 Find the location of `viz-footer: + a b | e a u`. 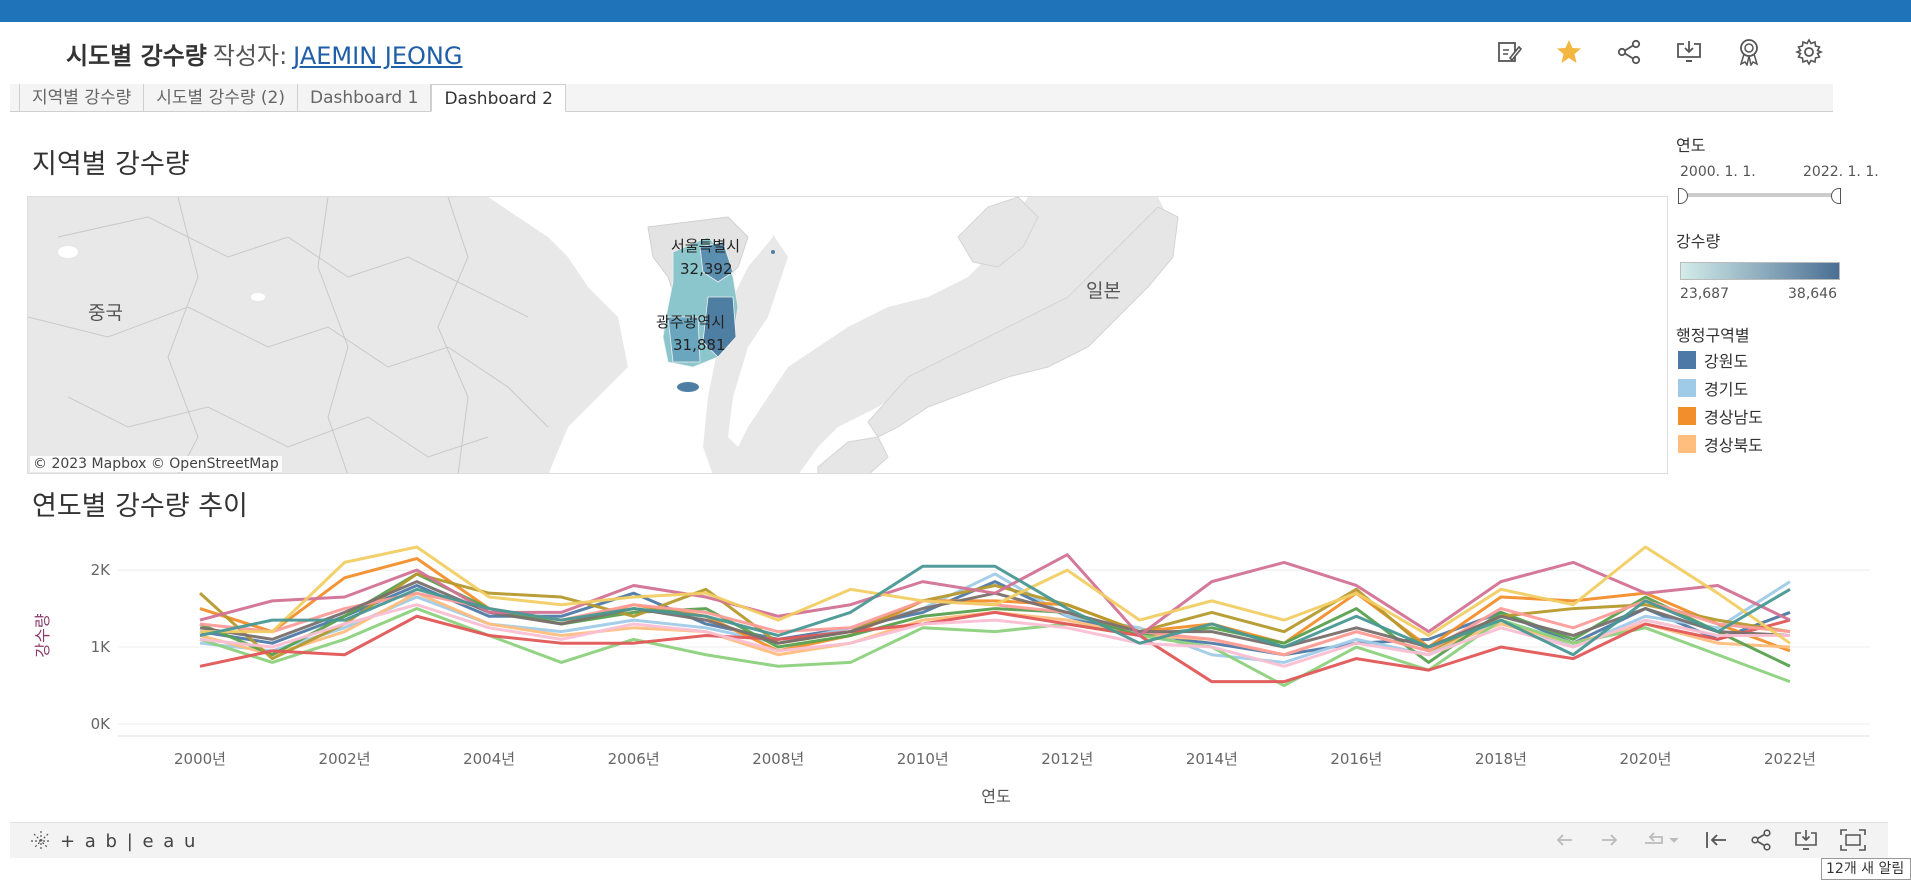

viz-footer: + a b | e a u is located at coordinates (949, 840).